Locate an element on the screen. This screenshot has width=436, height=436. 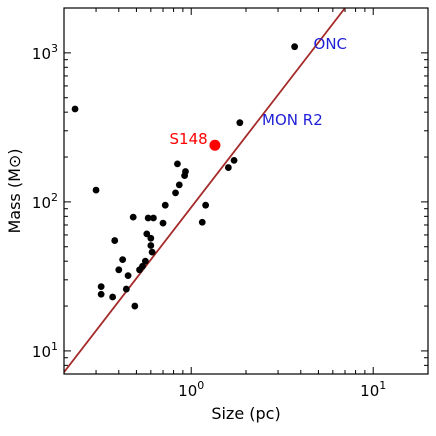
annotation-label: ONC is located at coordinates (331, 44).